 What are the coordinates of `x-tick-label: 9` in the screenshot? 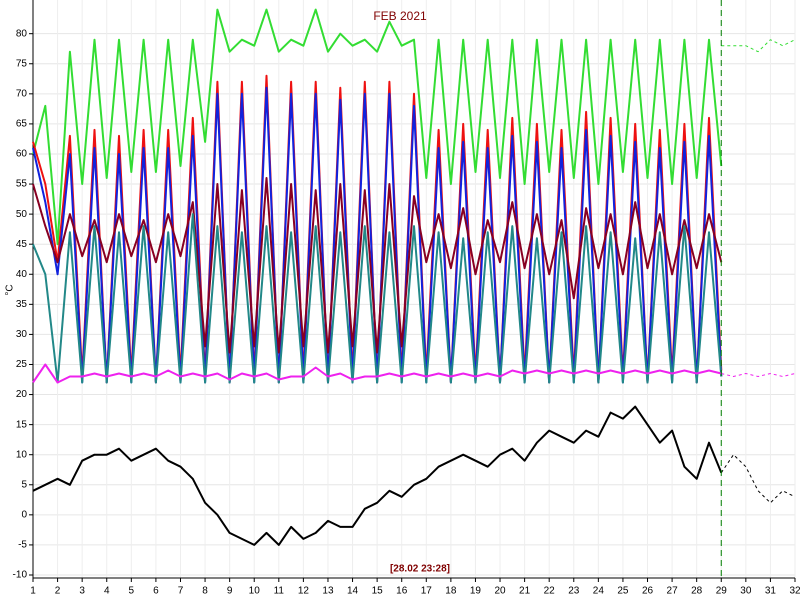 It's located at (230, 591).